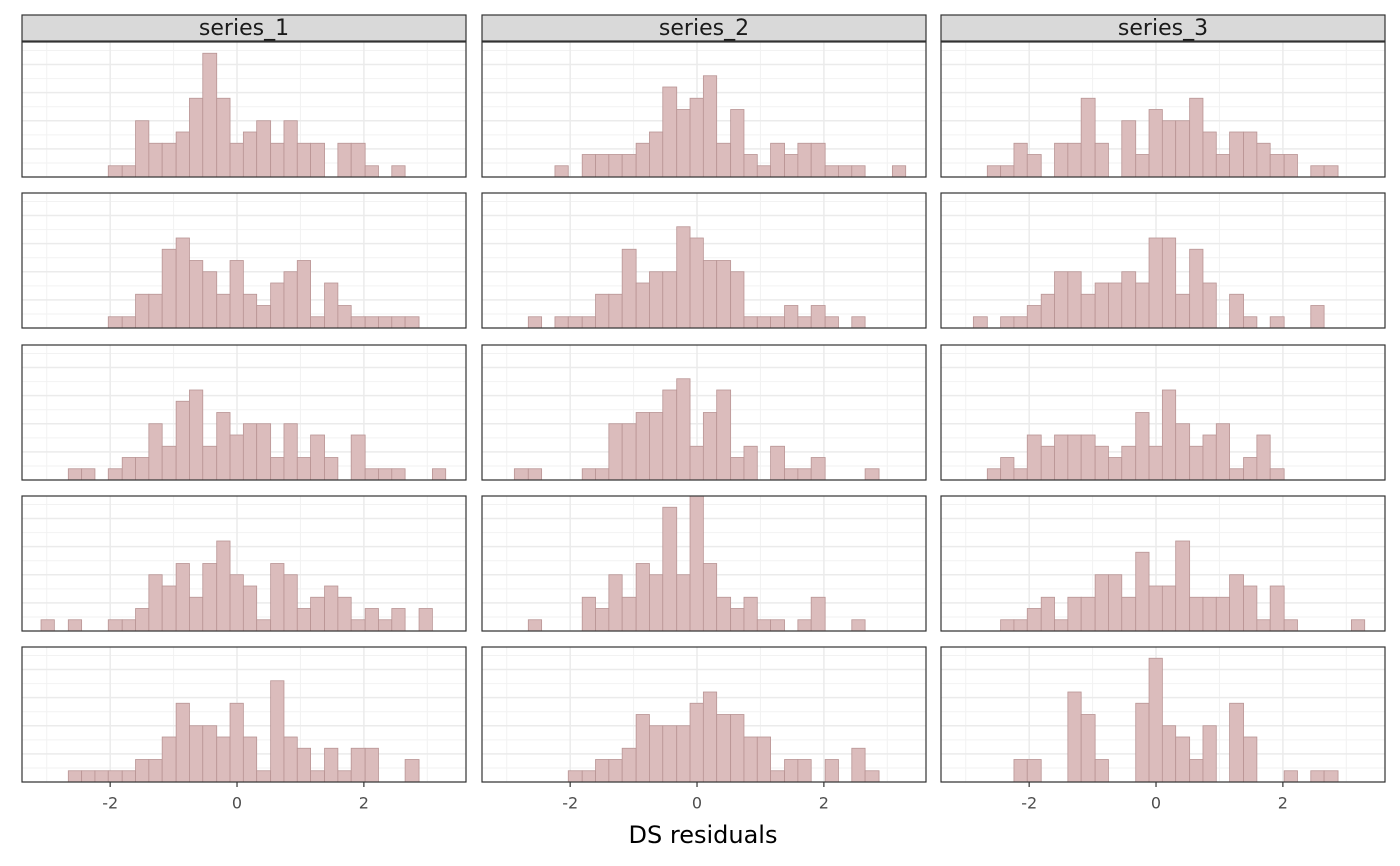  I want to click on x-tick-label: 2, so click(364, 803).